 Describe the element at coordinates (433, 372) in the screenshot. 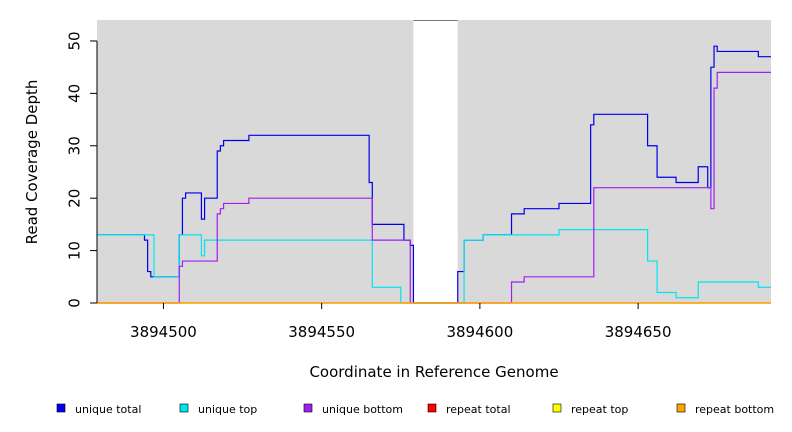

I see `x-axis-title: Coordinate in Reference Genome` at that location.